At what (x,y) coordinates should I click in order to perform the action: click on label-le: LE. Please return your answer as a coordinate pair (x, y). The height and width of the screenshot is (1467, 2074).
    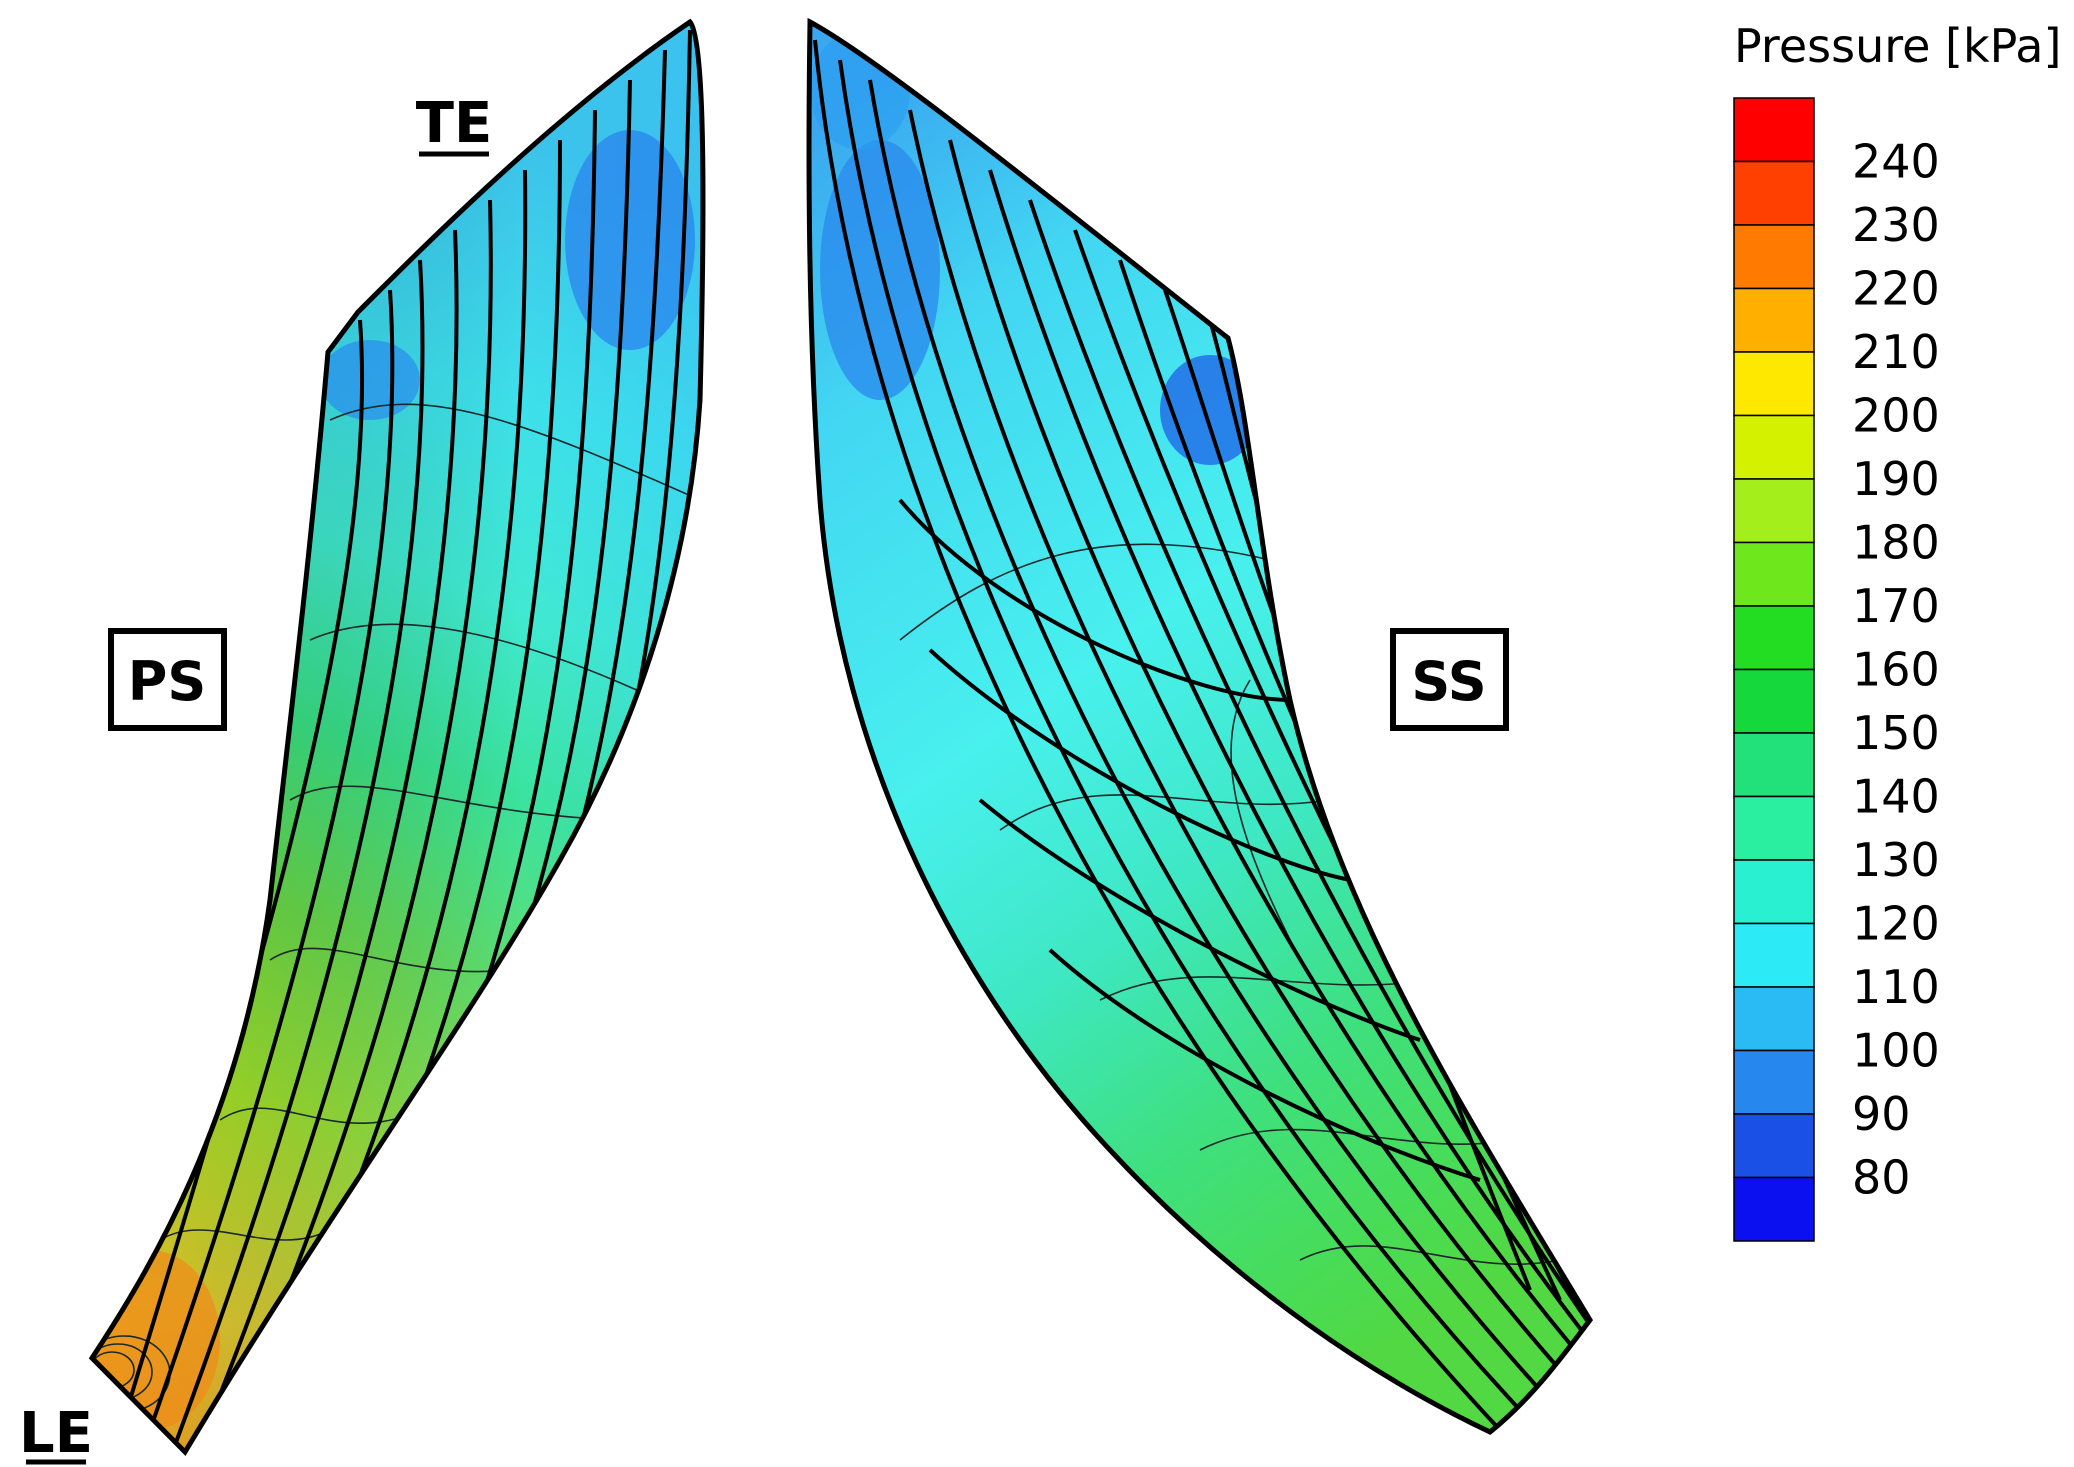
    Looking at the image, I should click on (56, 1433).